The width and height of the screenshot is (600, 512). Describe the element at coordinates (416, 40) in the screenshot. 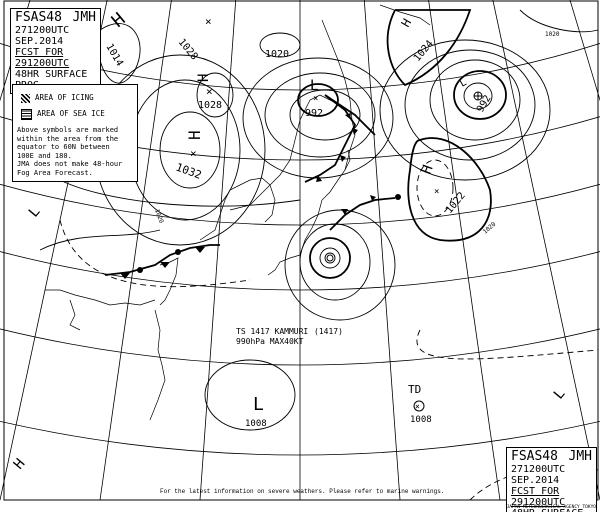

I see `high-kamchatka-1024: H 1024` at that location.